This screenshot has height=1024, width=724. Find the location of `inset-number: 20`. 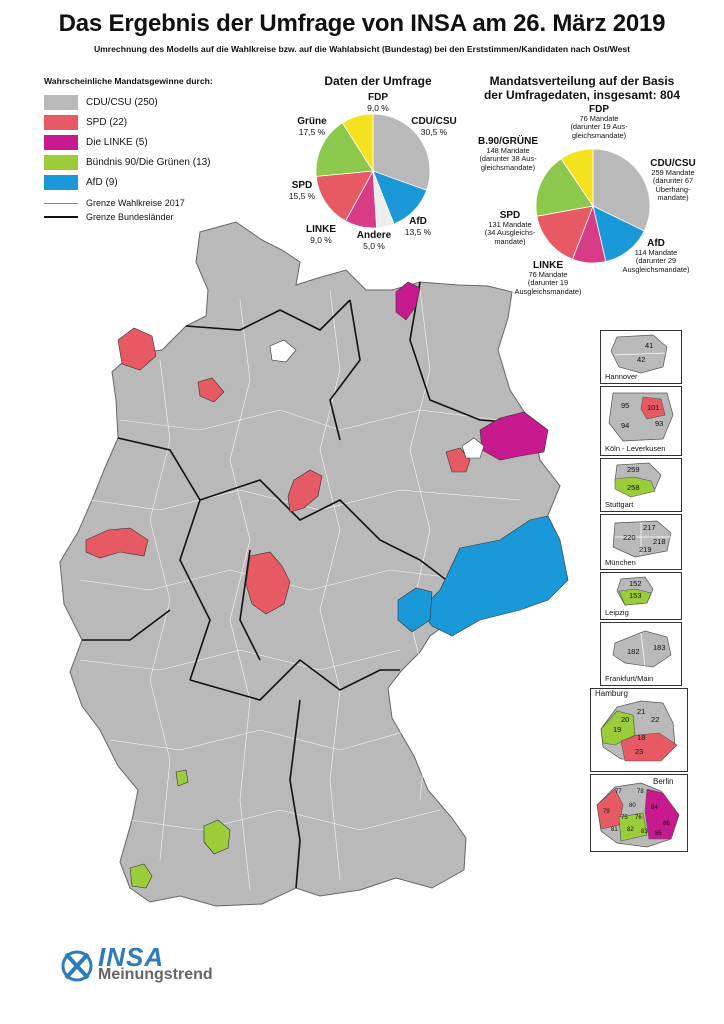

inset-number: 20 is located at coordinates (625, 719).